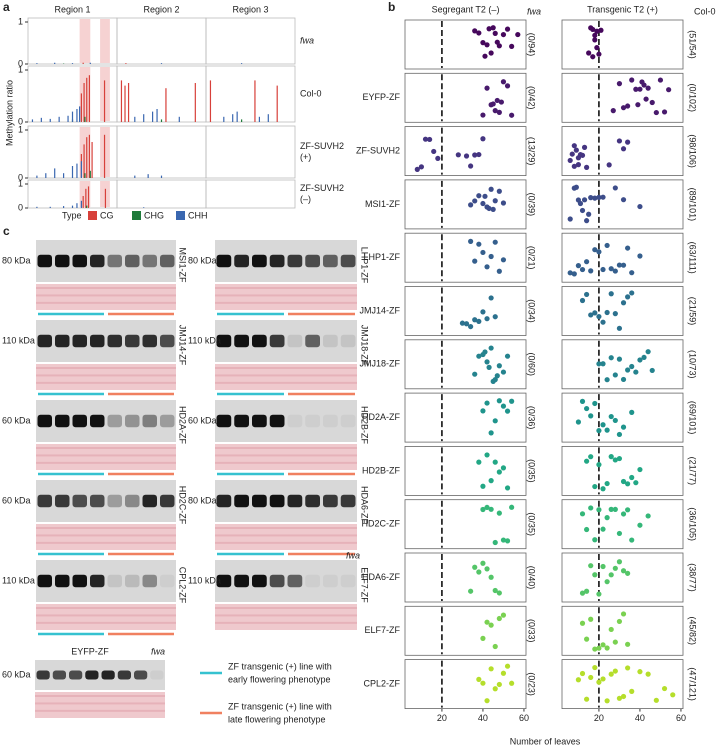 Image resolution: width=721 pixels, height=750 pixels. What do you see at coordinates (532, 524) in the screenshot?
I see `count-label: (0/35)` at bounding box center [532, 524].